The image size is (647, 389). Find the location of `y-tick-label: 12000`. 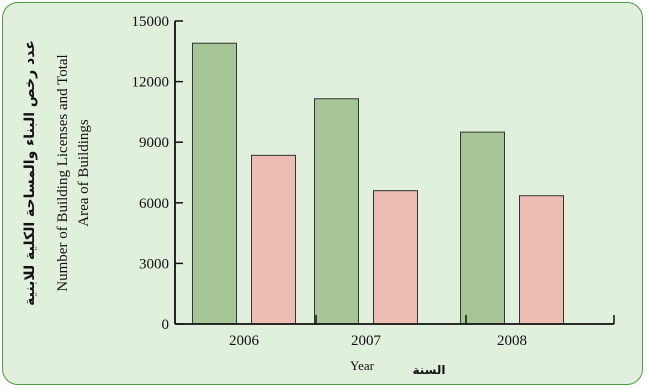

y-tick-label: 12000 is located at coordinates (151, 83).